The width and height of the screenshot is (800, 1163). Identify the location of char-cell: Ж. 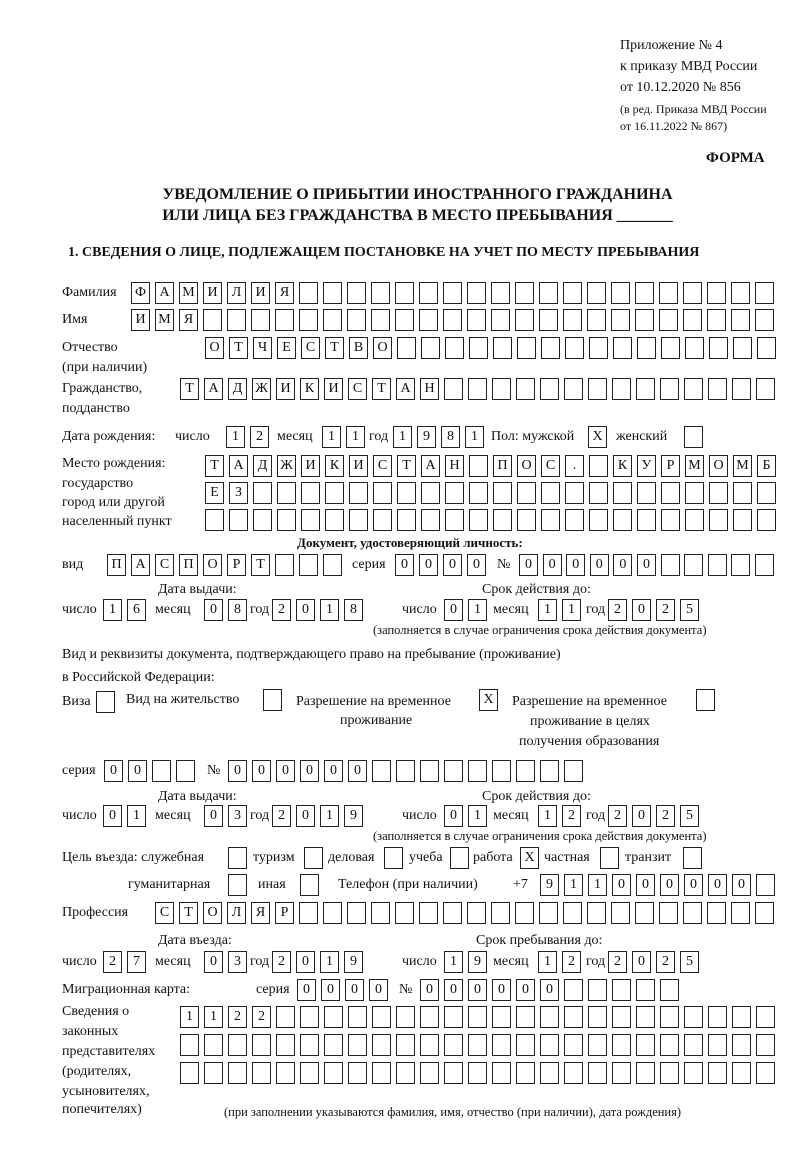
(261, 389).